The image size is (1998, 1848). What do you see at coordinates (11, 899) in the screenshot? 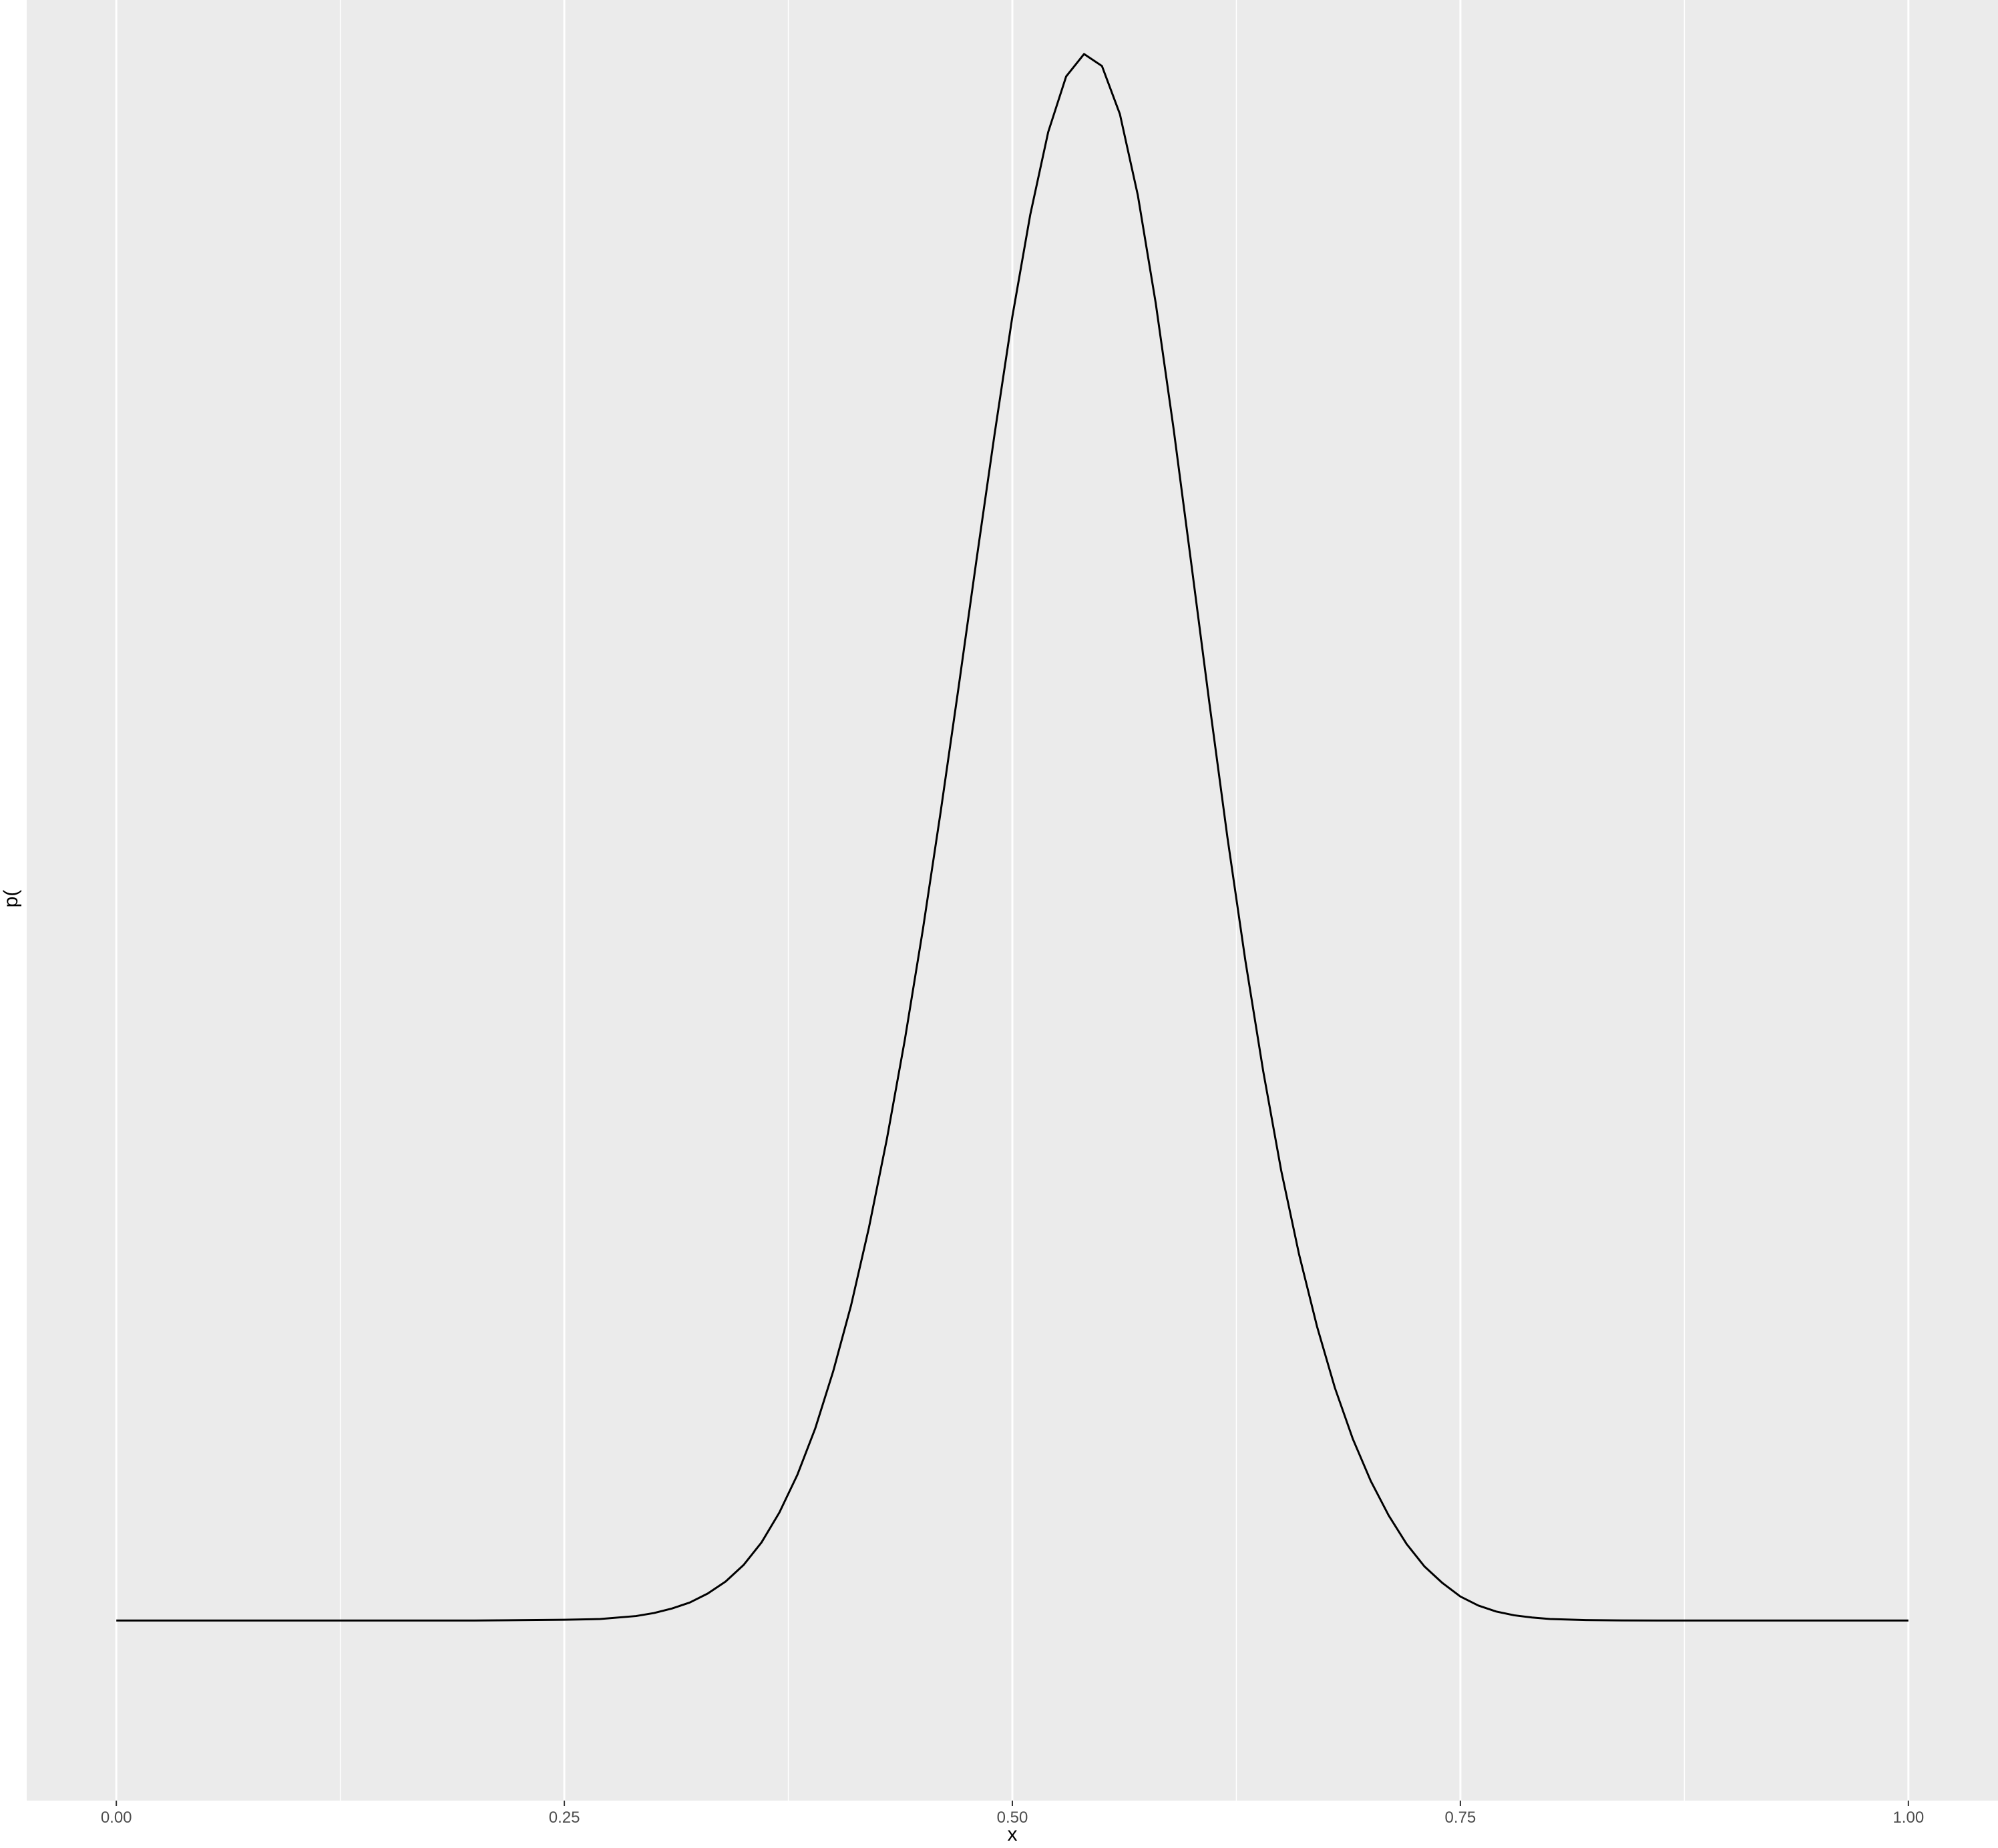
I see `y-axis-title: p(` at bounding box center [11, 899].